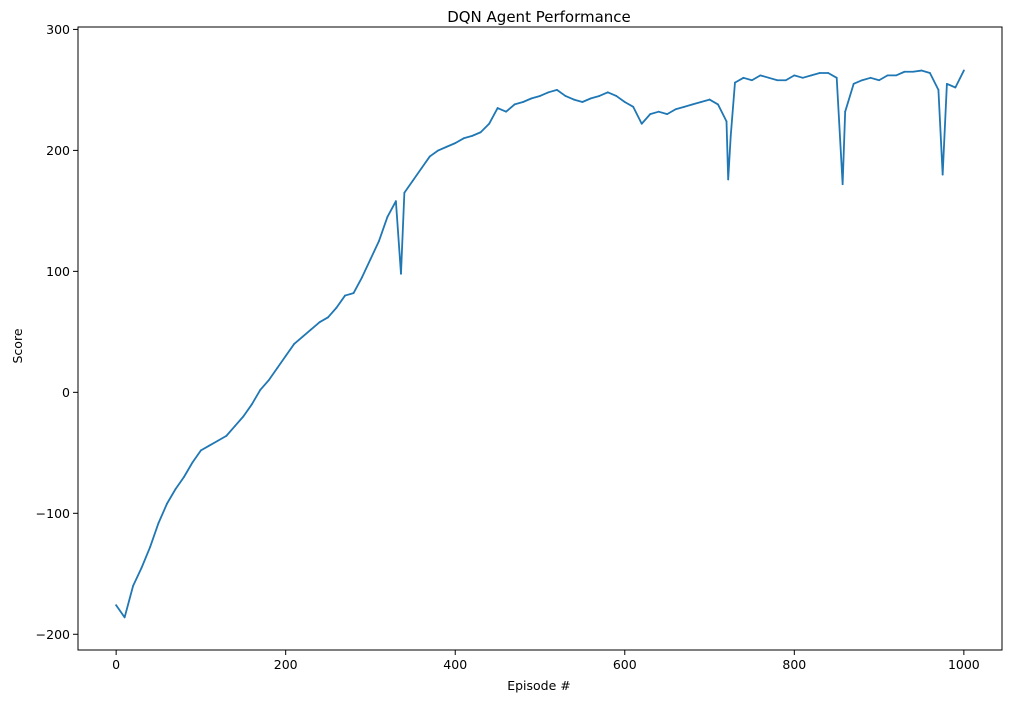  I want to click on y-tick-label: −200, so click(53, 634).